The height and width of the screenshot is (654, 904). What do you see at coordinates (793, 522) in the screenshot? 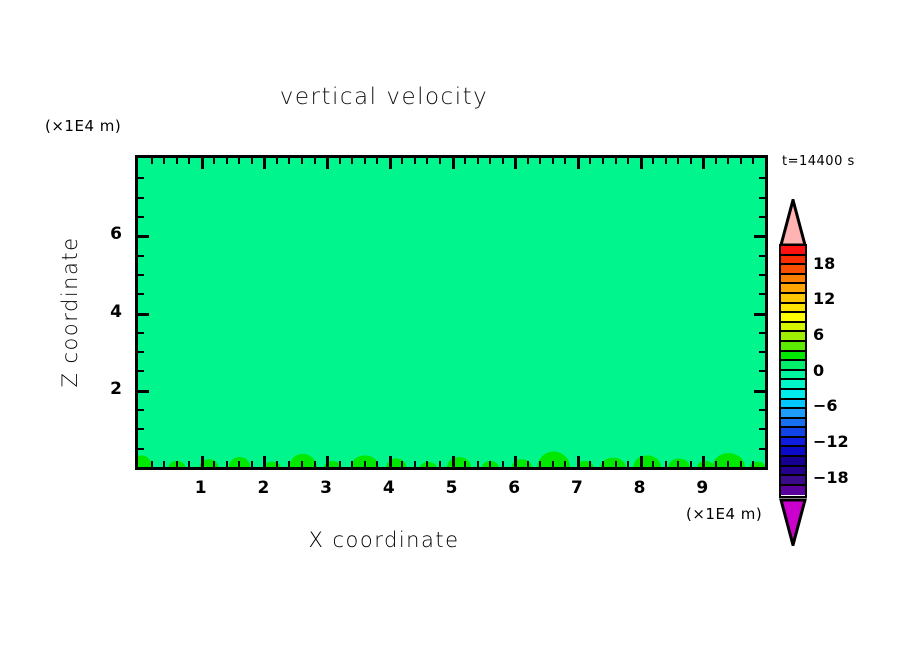
I see `colorbar-under-arrow` at bounding box center [793, 522].